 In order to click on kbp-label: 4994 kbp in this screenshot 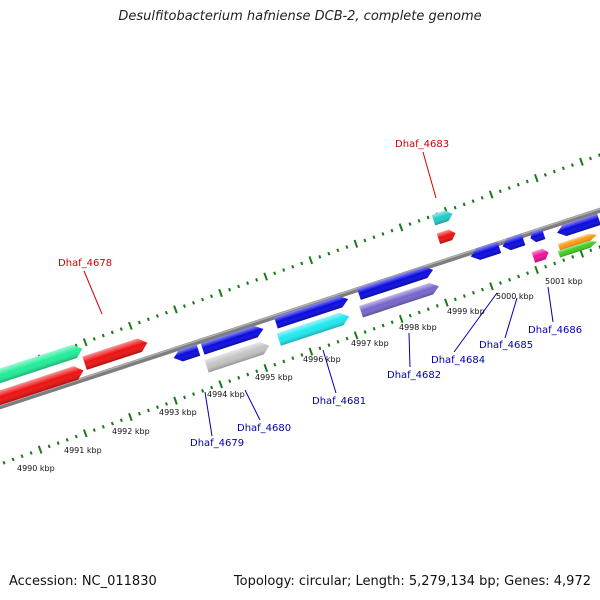, I will do `click(226, 394)`.